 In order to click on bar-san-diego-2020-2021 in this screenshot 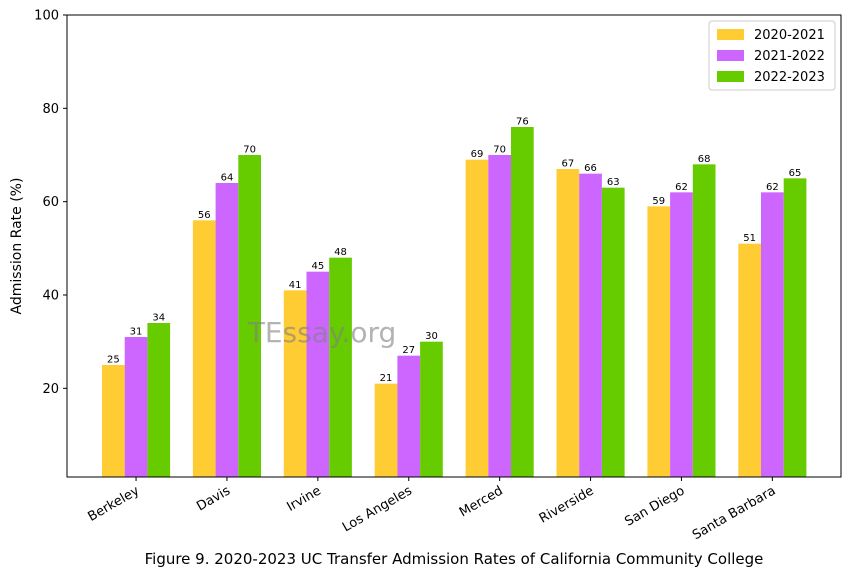, I will do `click(659, 342)`.